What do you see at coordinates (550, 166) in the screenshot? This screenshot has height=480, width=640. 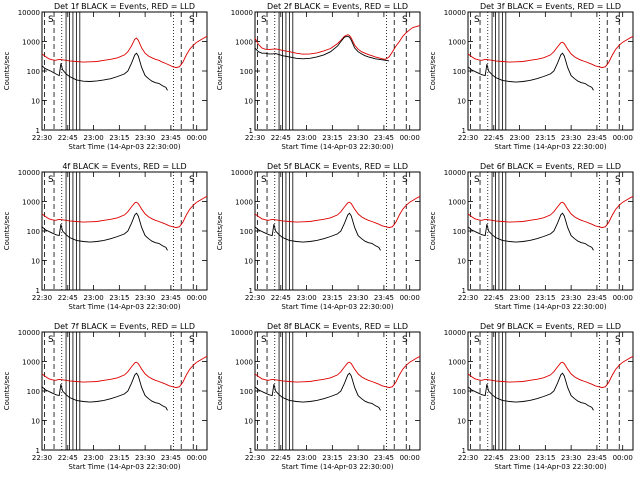 I see `panel-title: Det 6f BLACK = Events, RED = LLD` at bounding box center [550, 166].